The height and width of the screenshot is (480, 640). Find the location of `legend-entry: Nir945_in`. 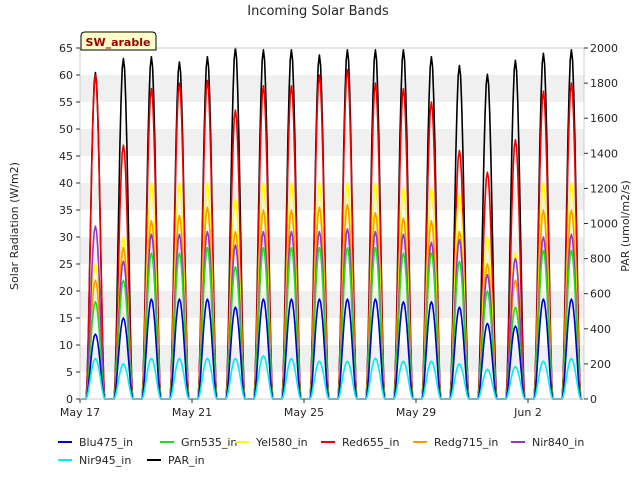

legend-entry: Nir945_in is located at coordinates (105, 460).